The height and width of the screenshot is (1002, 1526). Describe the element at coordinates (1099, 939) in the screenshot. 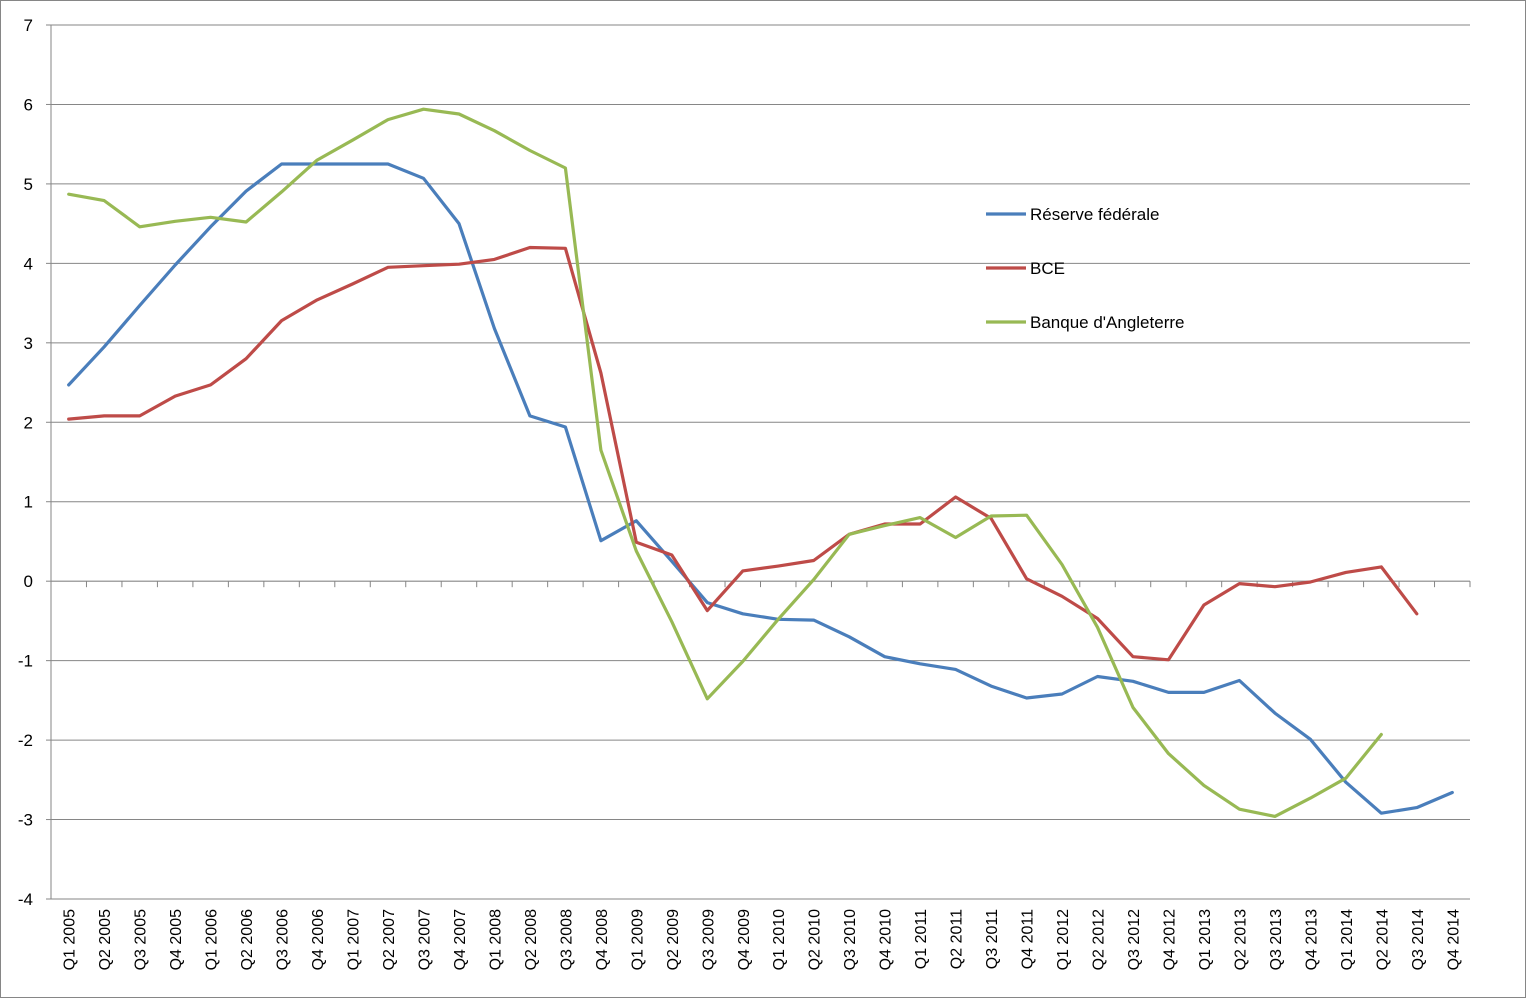

I see `x-tick-label: Q2 2012` at that location.